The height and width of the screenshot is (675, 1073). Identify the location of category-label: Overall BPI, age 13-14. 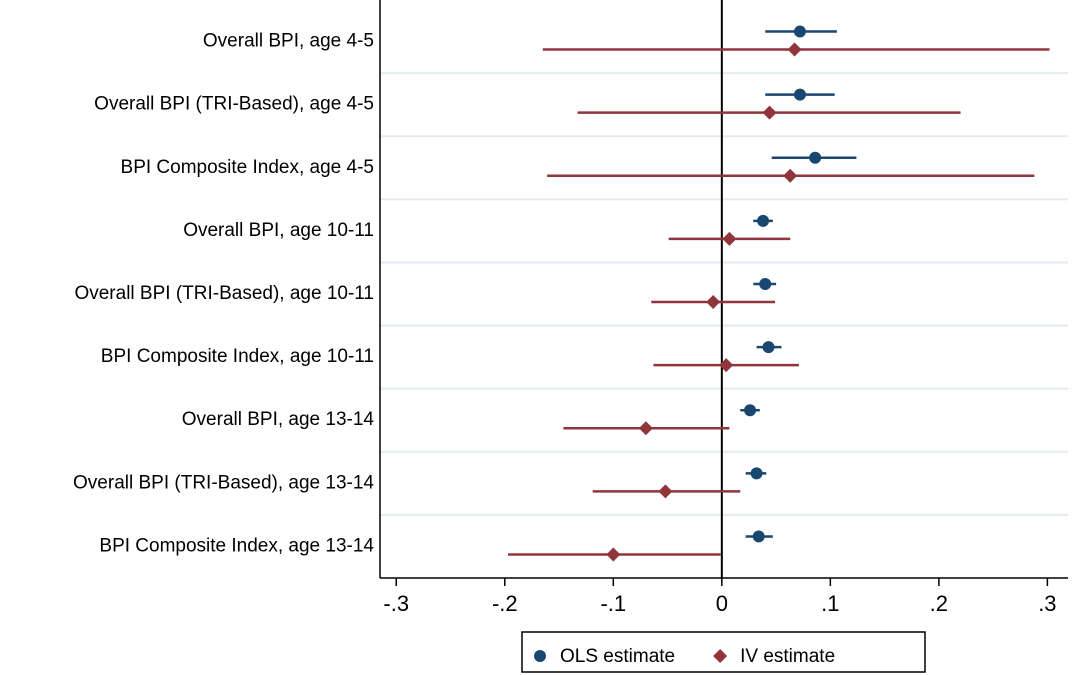
(278, 419).